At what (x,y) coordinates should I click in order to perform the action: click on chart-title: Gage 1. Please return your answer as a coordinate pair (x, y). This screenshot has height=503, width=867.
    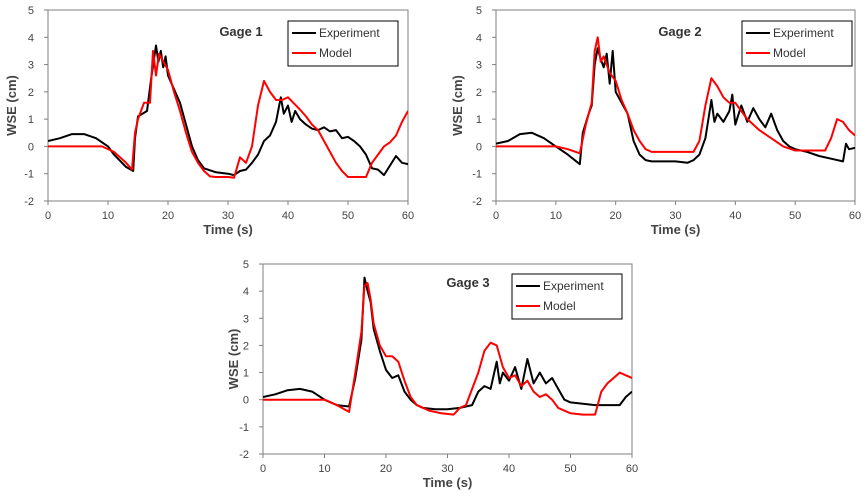
    Looking at the image, I should click on (240, 31).